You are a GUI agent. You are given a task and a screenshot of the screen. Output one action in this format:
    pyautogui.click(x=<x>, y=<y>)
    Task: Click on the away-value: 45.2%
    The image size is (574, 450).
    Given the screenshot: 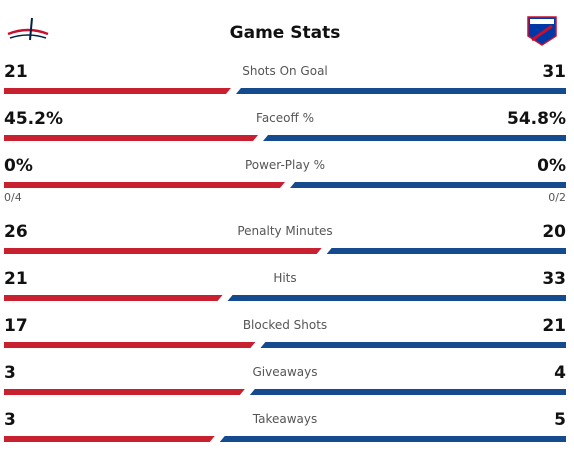 What is the action you would take?
    pyautogui.click(x=33, y=119)
    